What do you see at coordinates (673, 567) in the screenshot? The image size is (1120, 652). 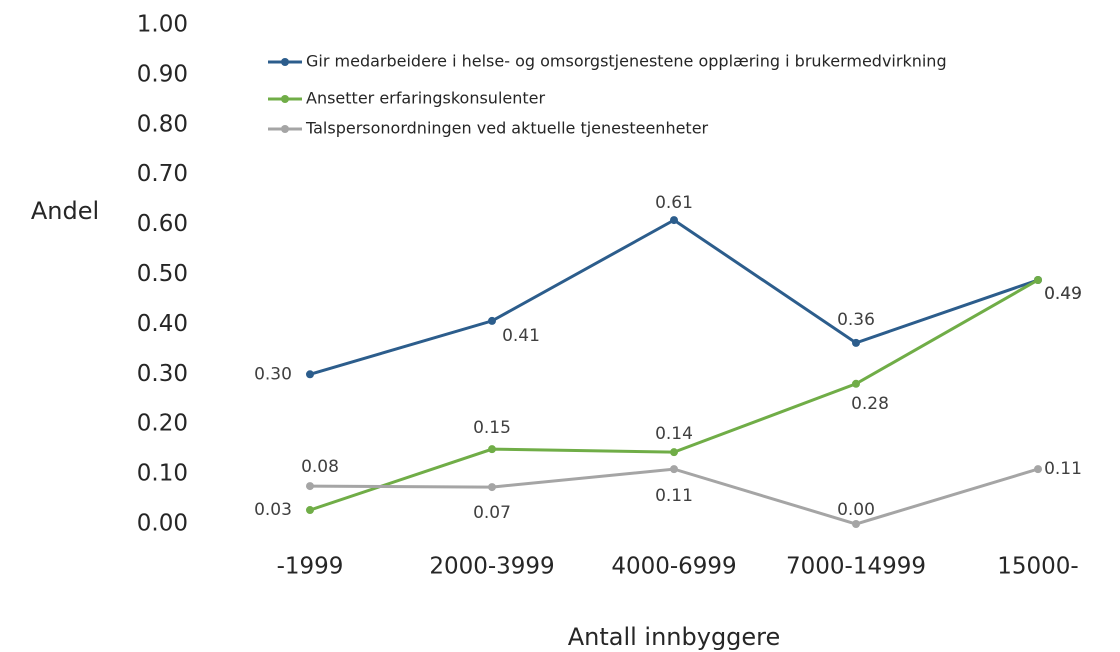 I see `x-tick-label: 4000-6999` at bounding box center [673, 567].